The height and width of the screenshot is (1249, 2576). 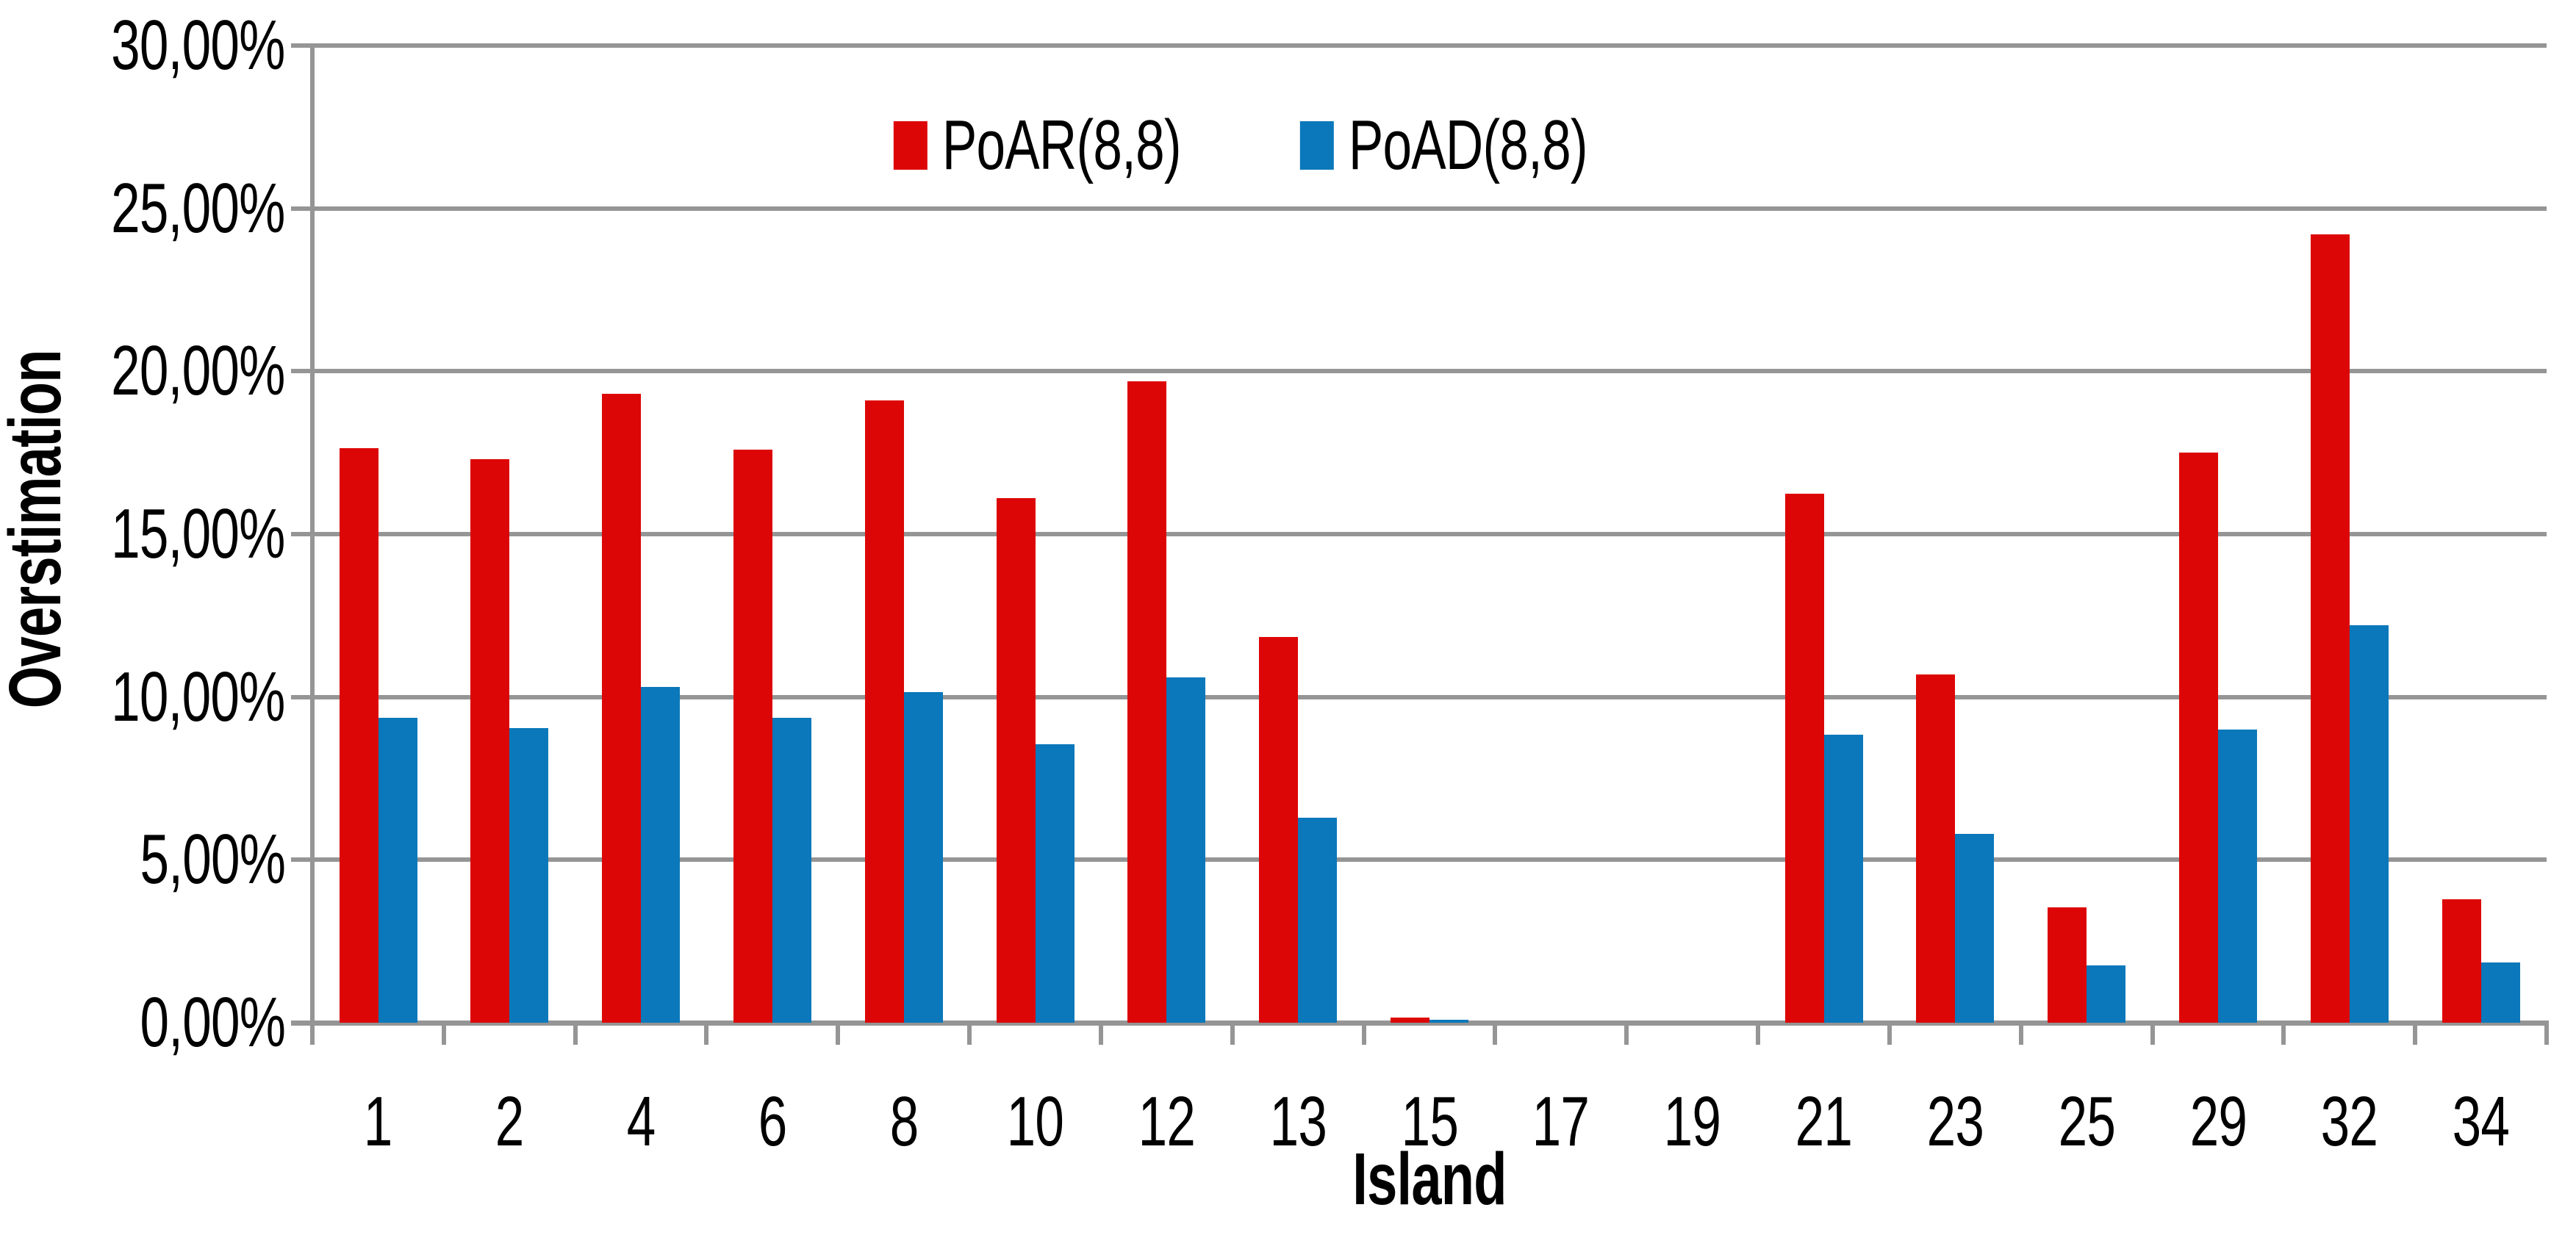 I want to click on x-tick-label: 25, so click(x=2086, y=1121).